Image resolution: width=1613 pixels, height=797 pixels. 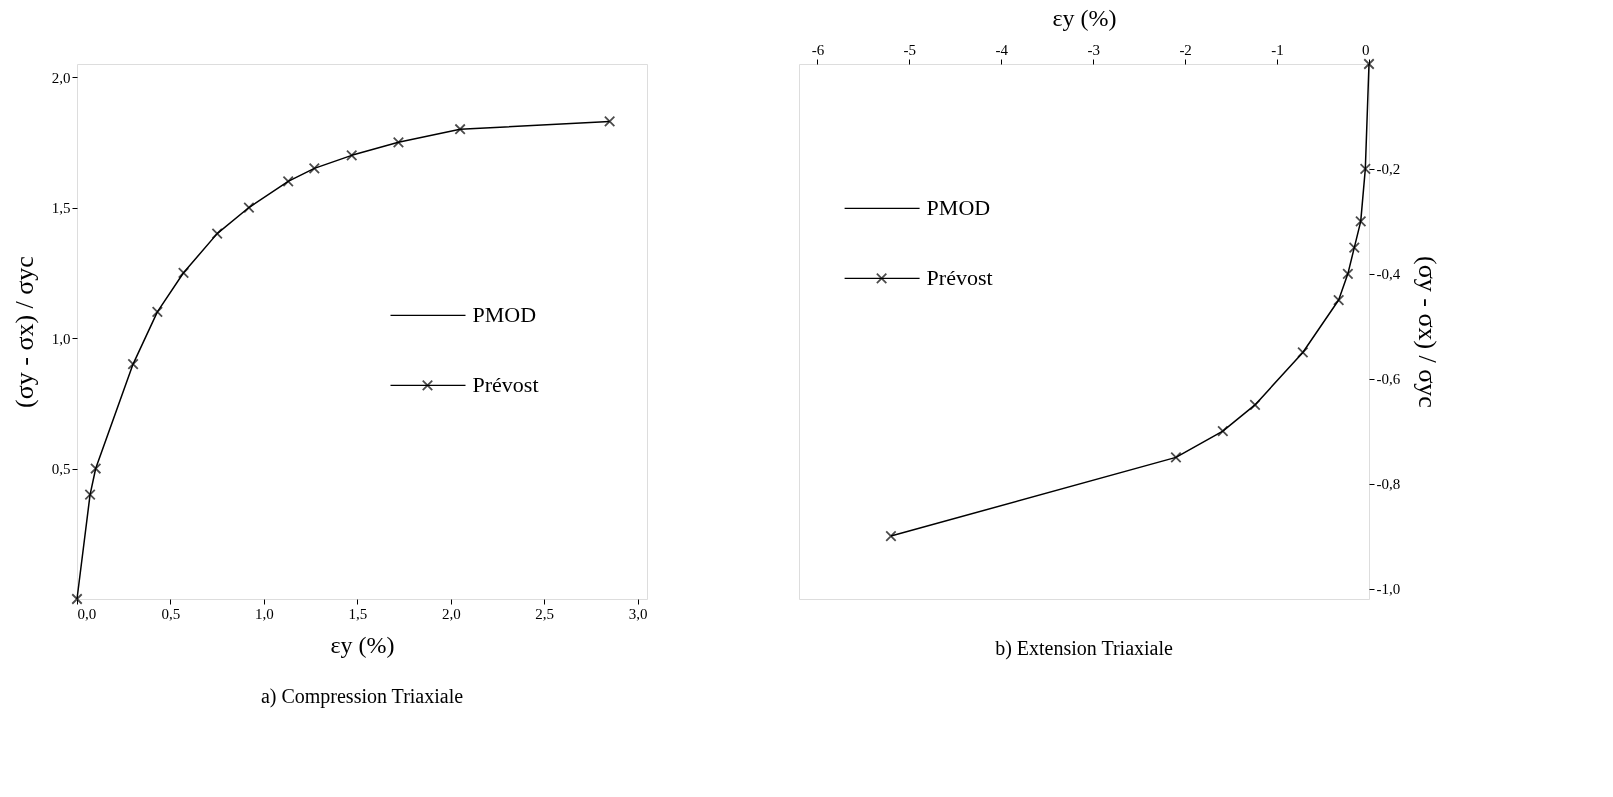 I want to click on y-tick-label: -0,6, so click(x=1388, y=379).